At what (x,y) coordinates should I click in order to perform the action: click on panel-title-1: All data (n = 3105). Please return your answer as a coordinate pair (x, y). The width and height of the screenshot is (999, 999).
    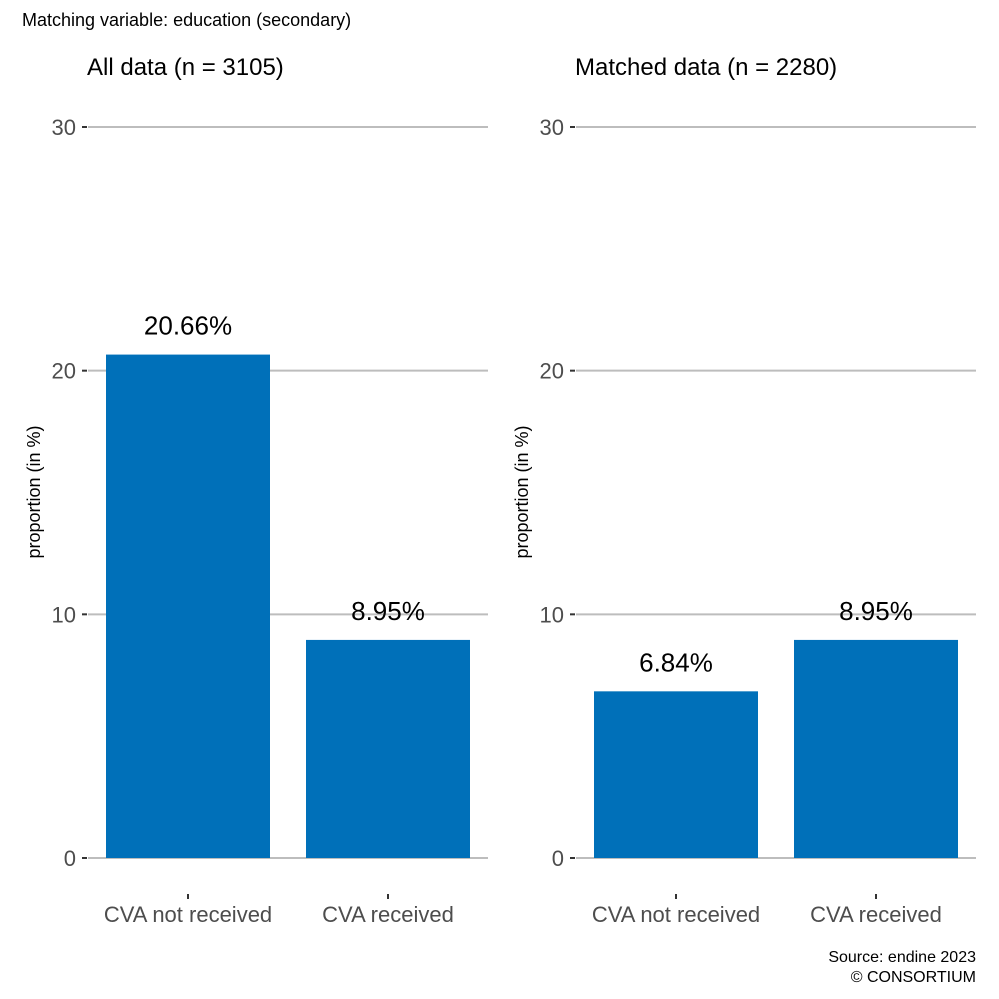
    Looking at the image, I should click on (185, 67).